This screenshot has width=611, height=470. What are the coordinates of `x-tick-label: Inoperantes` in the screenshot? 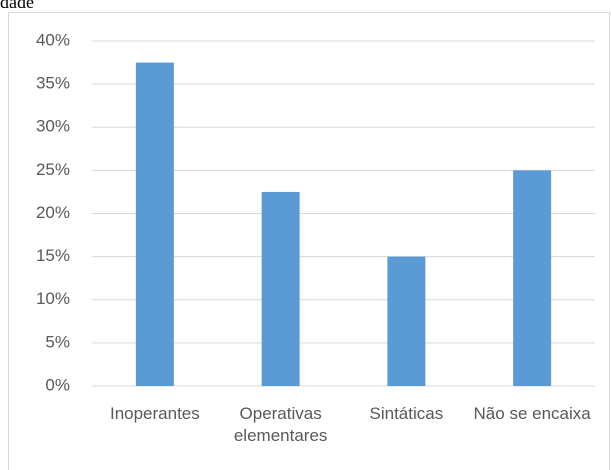 It's located at (154, 413).